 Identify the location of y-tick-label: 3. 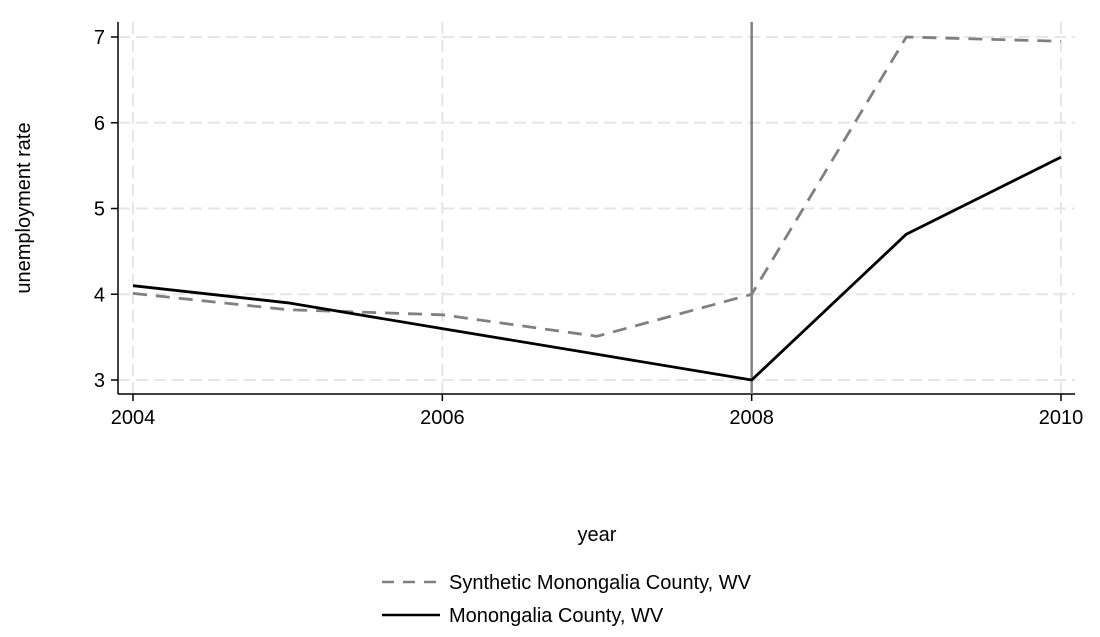
(99, 381).